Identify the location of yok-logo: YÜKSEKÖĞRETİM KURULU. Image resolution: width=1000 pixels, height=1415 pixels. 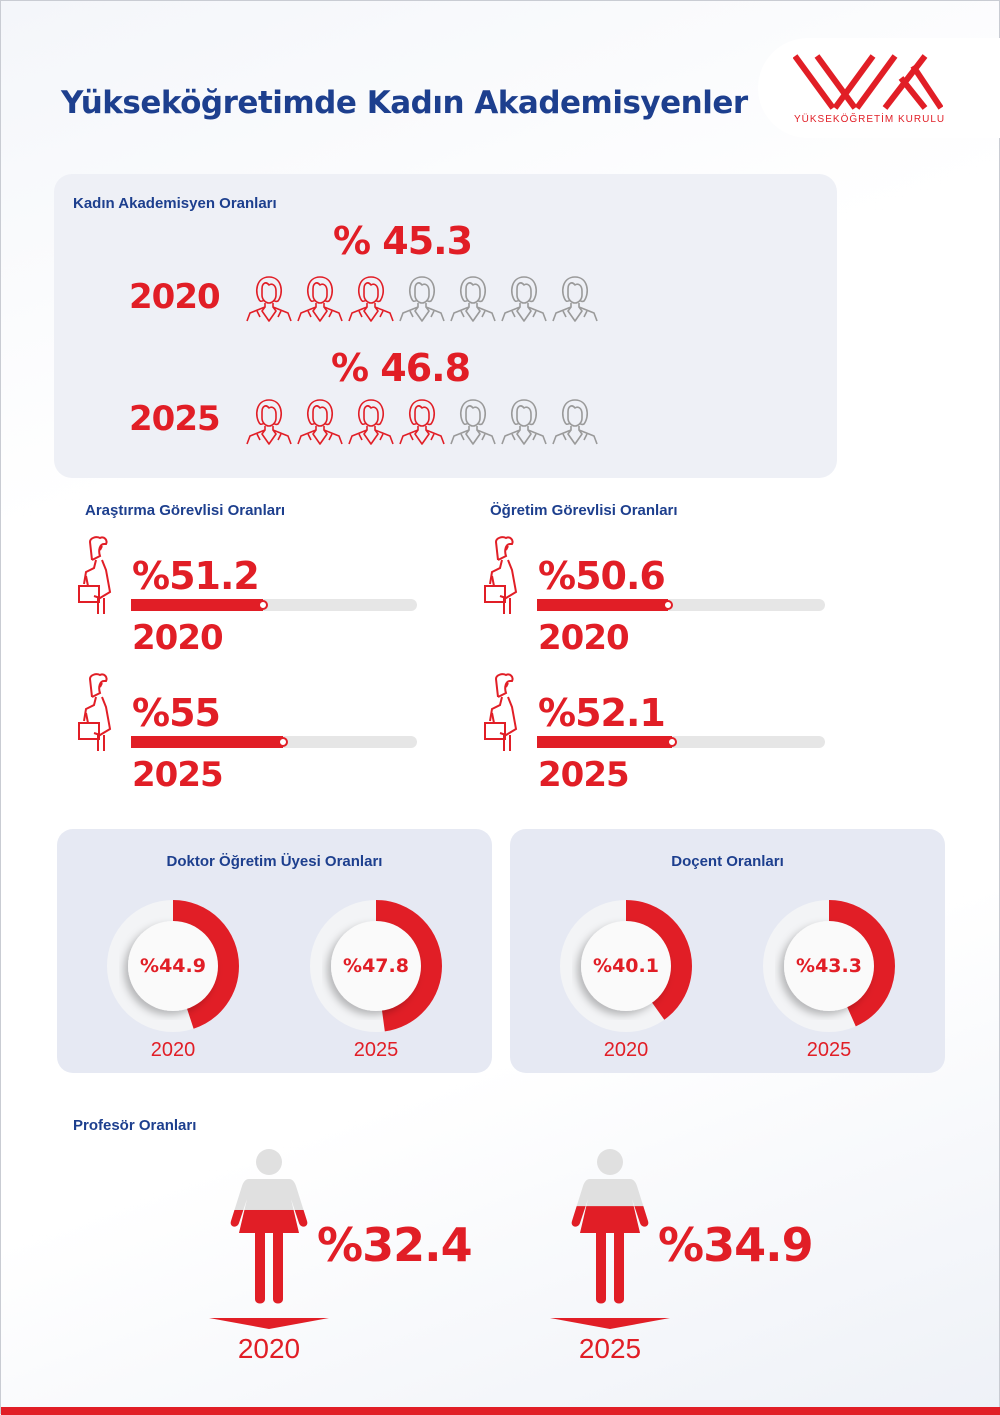
(879, 88).